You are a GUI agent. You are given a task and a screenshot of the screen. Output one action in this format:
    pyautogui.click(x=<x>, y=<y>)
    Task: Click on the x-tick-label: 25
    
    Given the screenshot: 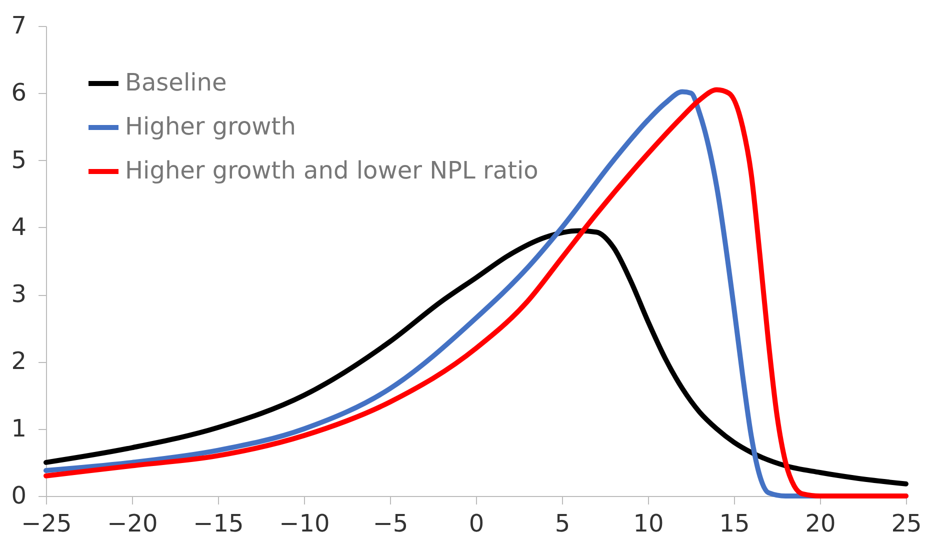 What is the action you would take?
    pyautogui.click(x=906, y=524)
    